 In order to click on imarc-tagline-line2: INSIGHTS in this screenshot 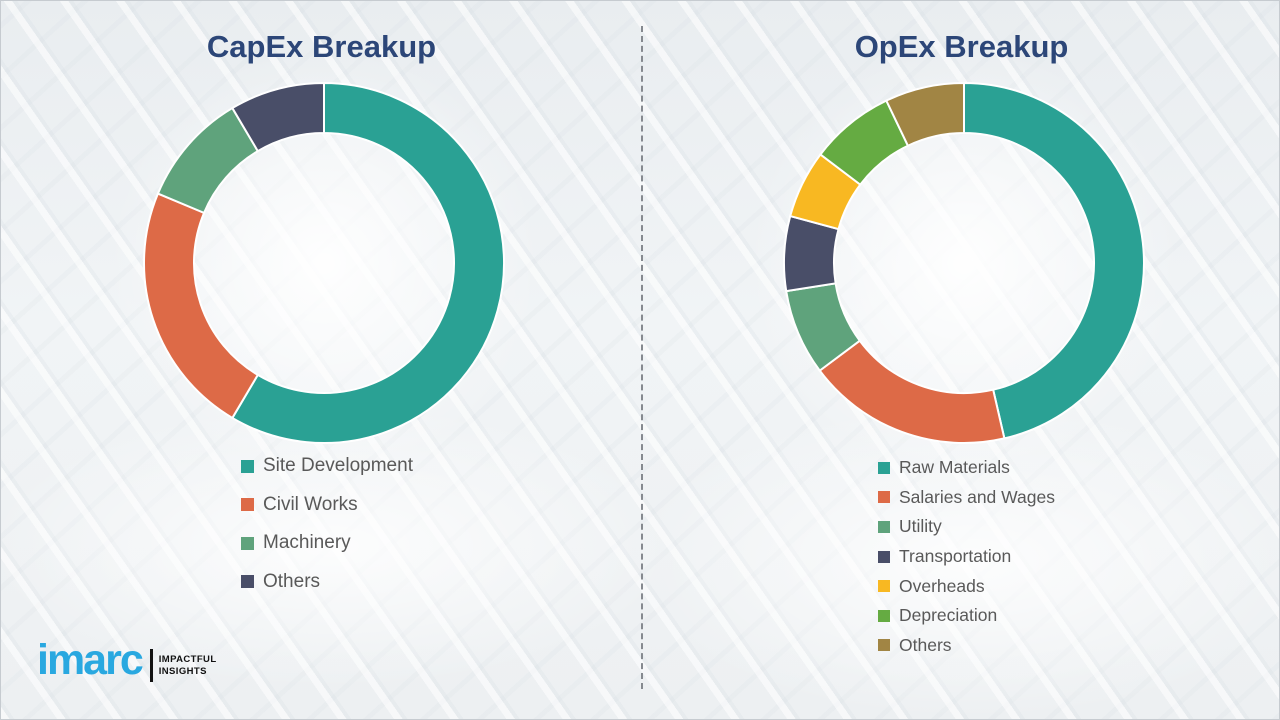, I will do `click(182, 671)`.